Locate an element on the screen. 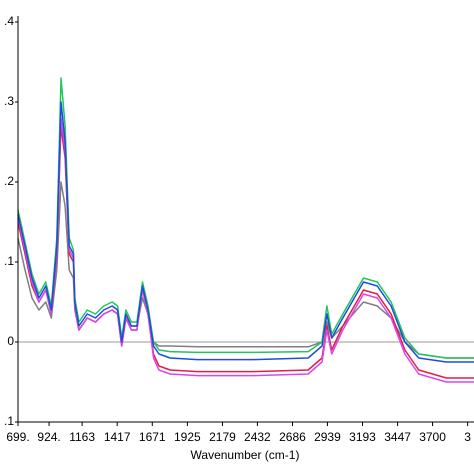  y-tick-label: .2 is located at coordinates (9, 181).